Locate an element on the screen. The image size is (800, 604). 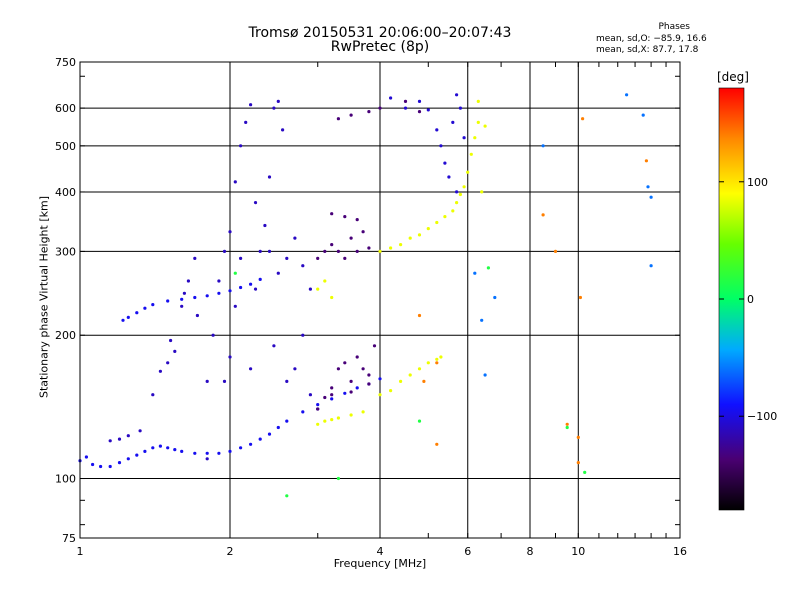
x-tick-label: 16 is located at coordinates (680, 551).